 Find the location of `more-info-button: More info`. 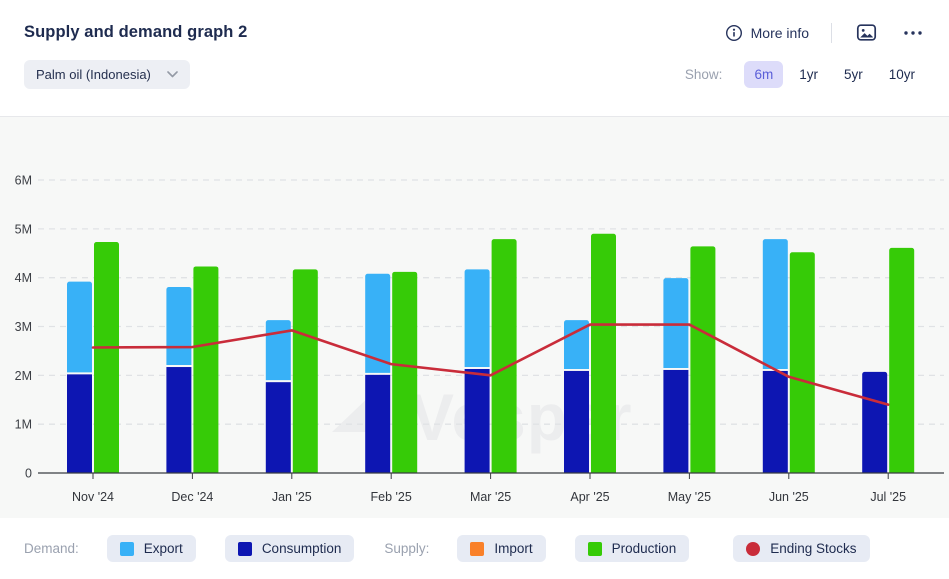

more-info-button: More info is located at coordinates (767, 33).